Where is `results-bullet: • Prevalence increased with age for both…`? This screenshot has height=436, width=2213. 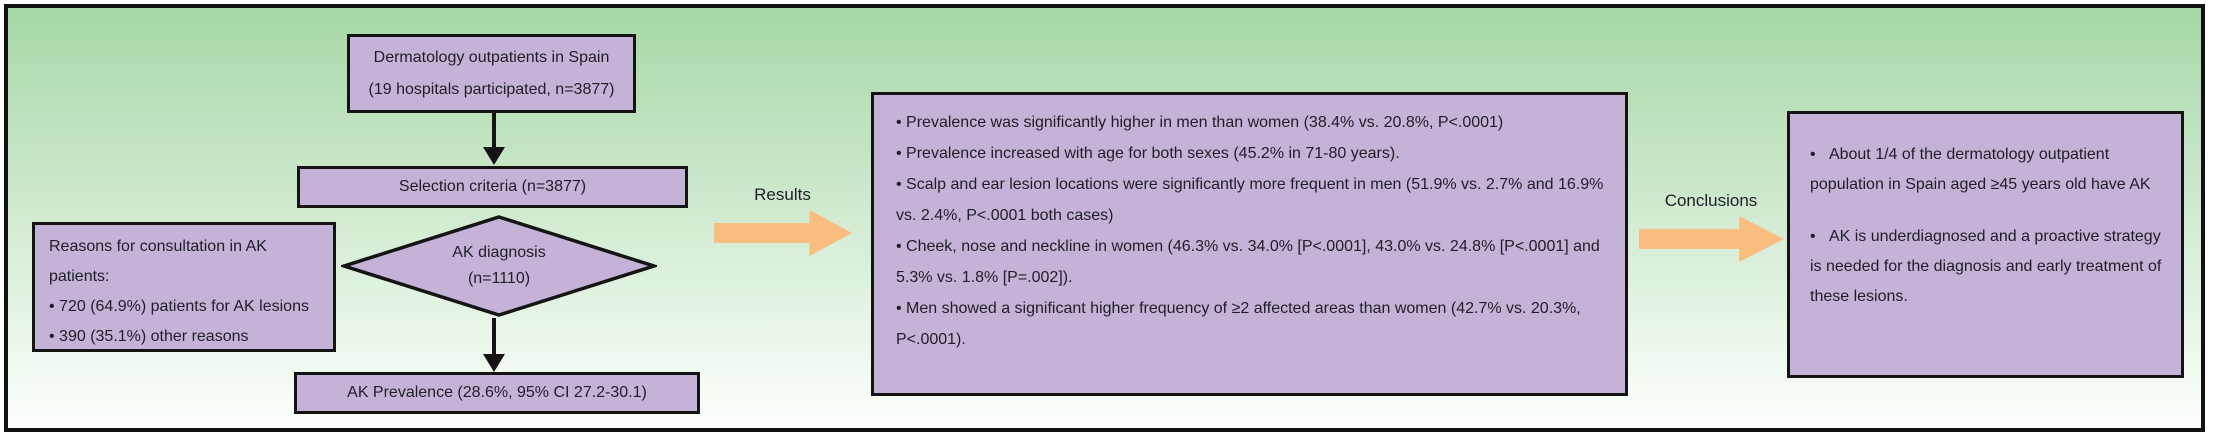 results-bullet: • Prevalence increased with age for both… is located at coordinates (1148, 153).